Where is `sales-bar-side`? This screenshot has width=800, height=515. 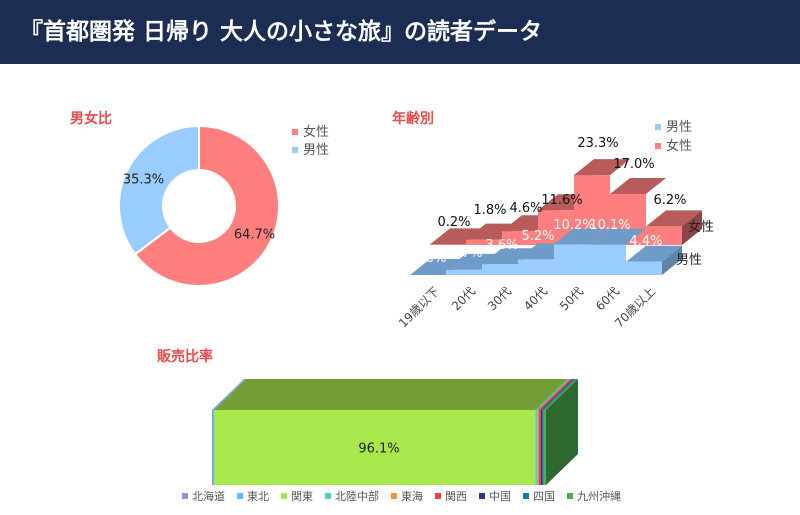
sales-bar-side is located at coordinates (562, 432).